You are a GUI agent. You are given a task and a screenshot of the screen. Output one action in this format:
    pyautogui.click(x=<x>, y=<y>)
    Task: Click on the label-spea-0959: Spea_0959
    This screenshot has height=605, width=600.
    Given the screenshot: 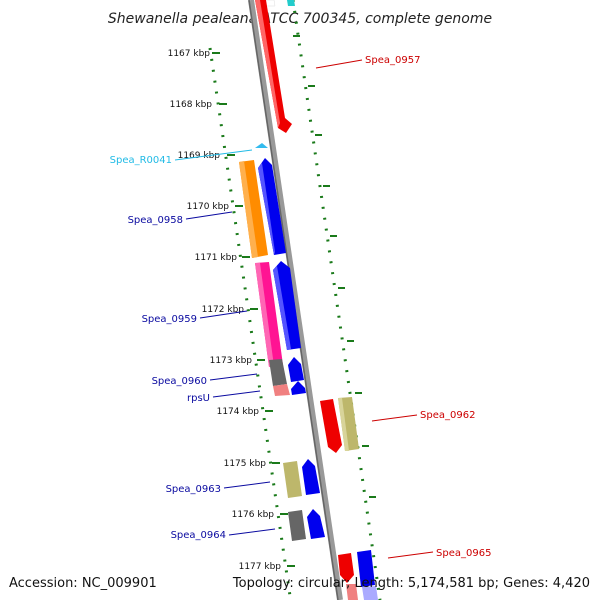 What is the action you would take?
    pyautogui.click(x=169, y=319)
    